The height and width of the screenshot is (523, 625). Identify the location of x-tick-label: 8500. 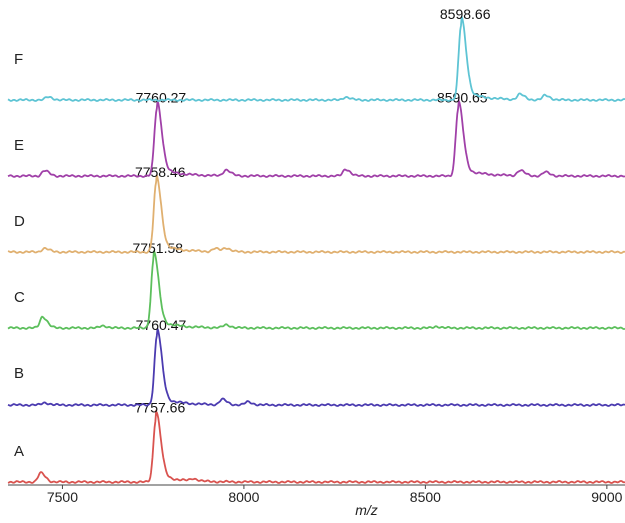
(425, 497).